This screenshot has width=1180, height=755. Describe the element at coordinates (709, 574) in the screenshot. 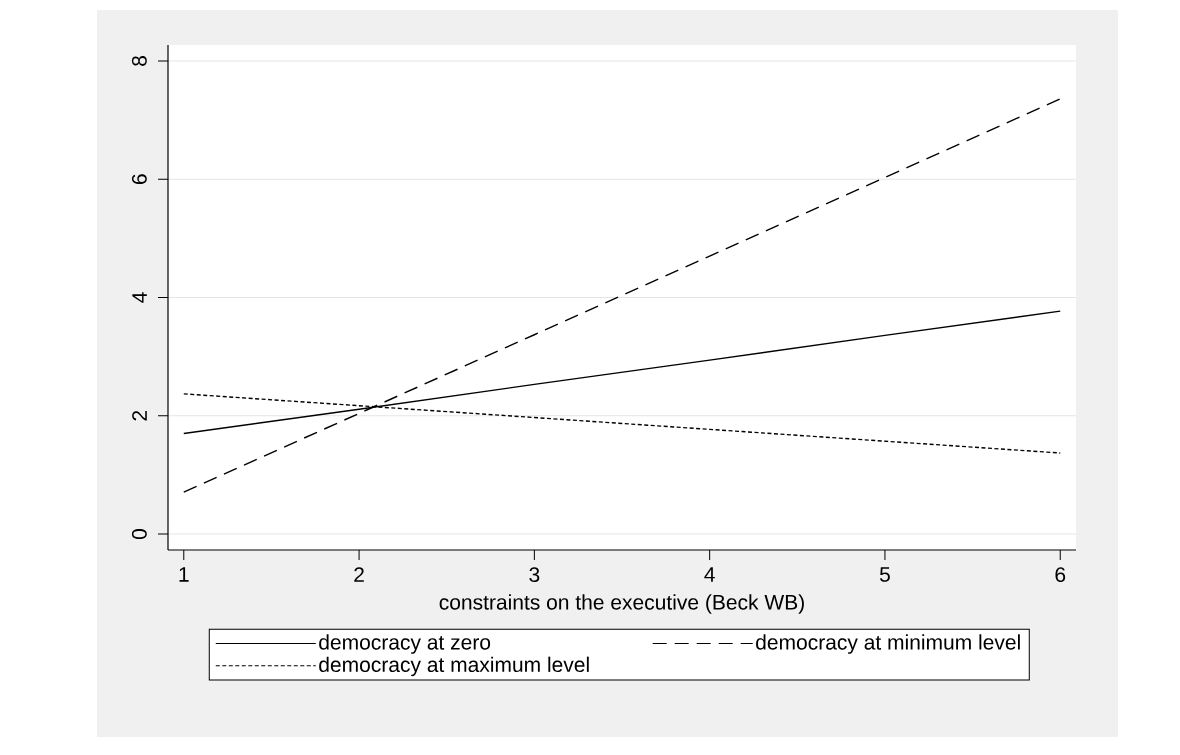

I see `x-tick-label: 4` at that location.